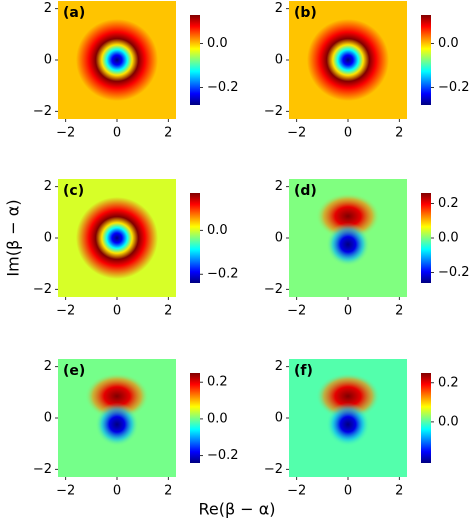  Describe the element at coordinates (236, 509) in the screenshot. I see `x-axis-label: Re(β − α)` at that location.